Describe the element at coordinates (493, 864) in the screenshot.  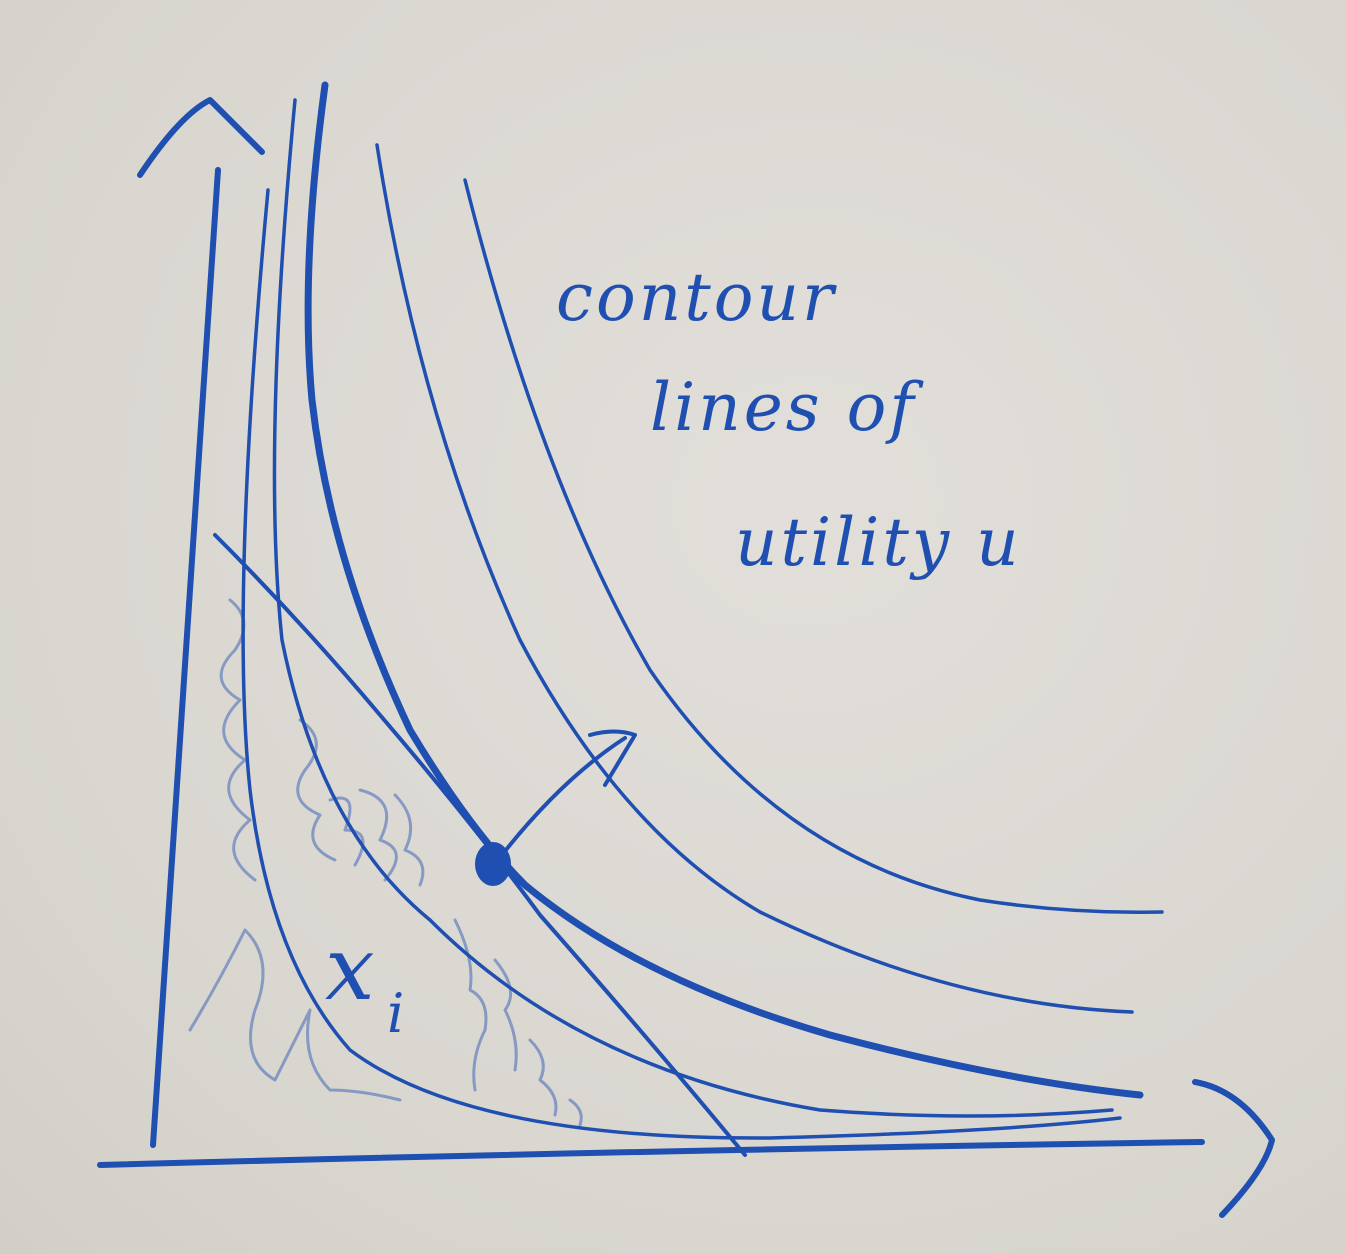
I see `optimal-point` at that location.